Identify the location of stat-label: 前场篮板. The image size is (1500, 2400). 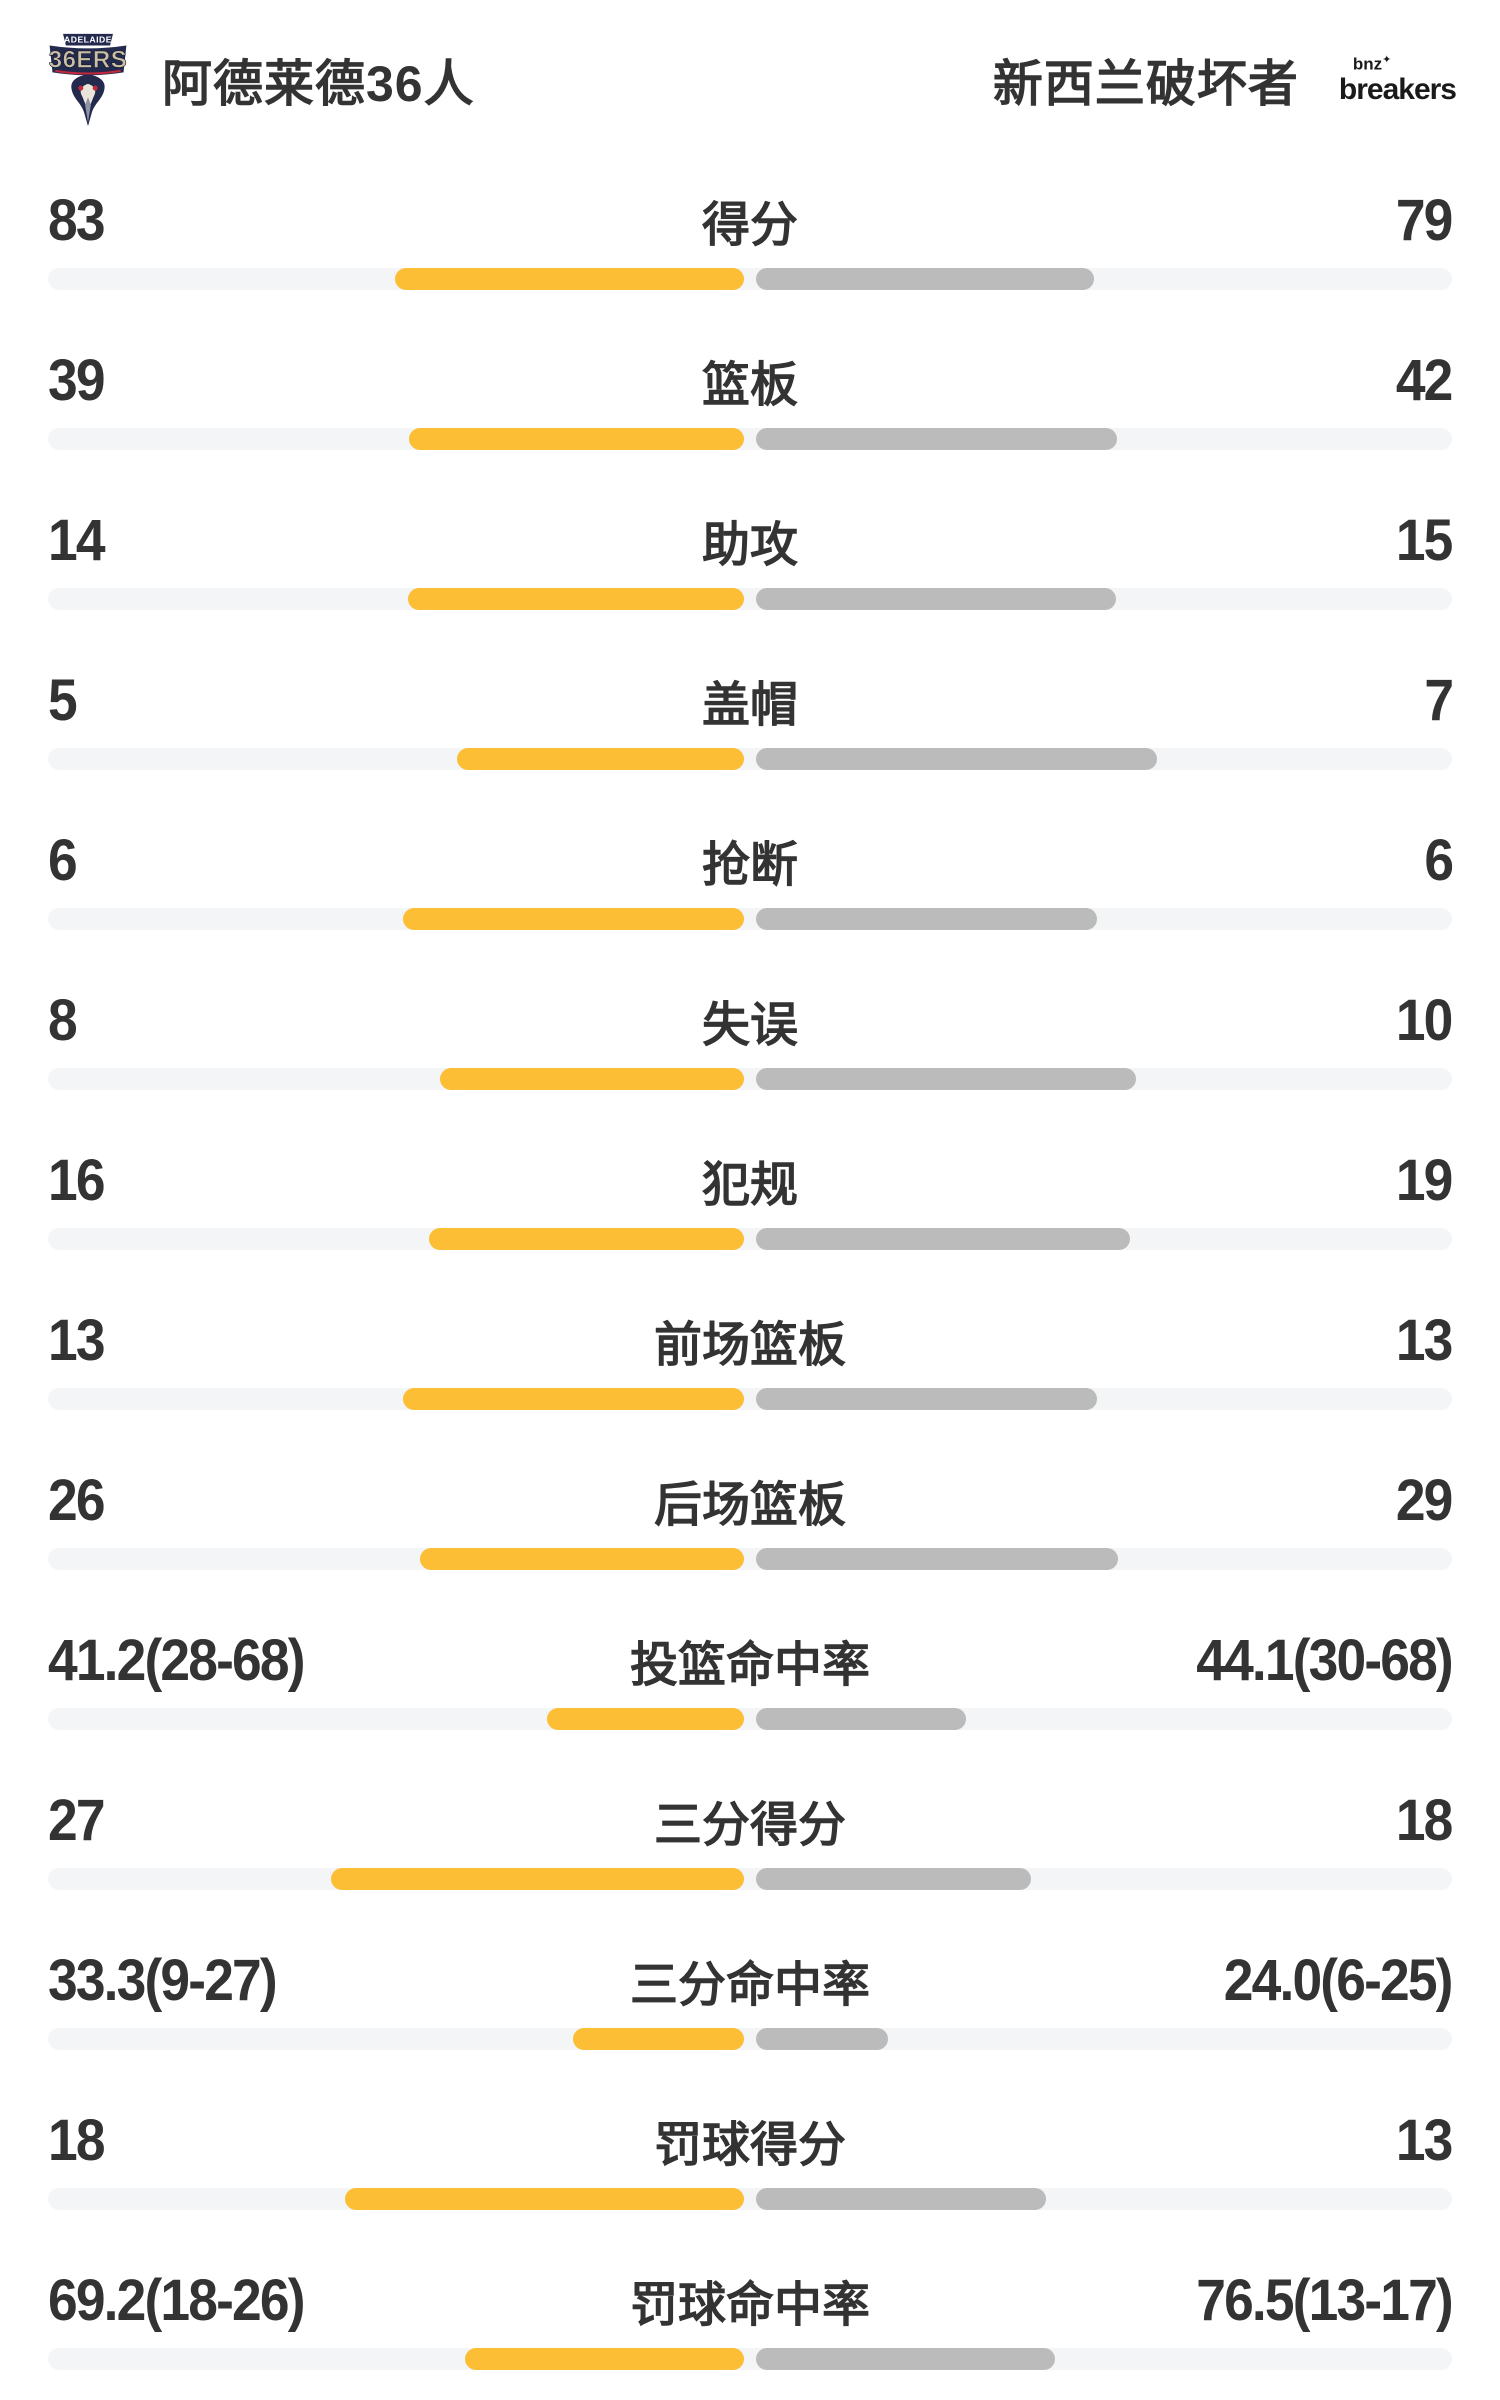
(750, 1345).